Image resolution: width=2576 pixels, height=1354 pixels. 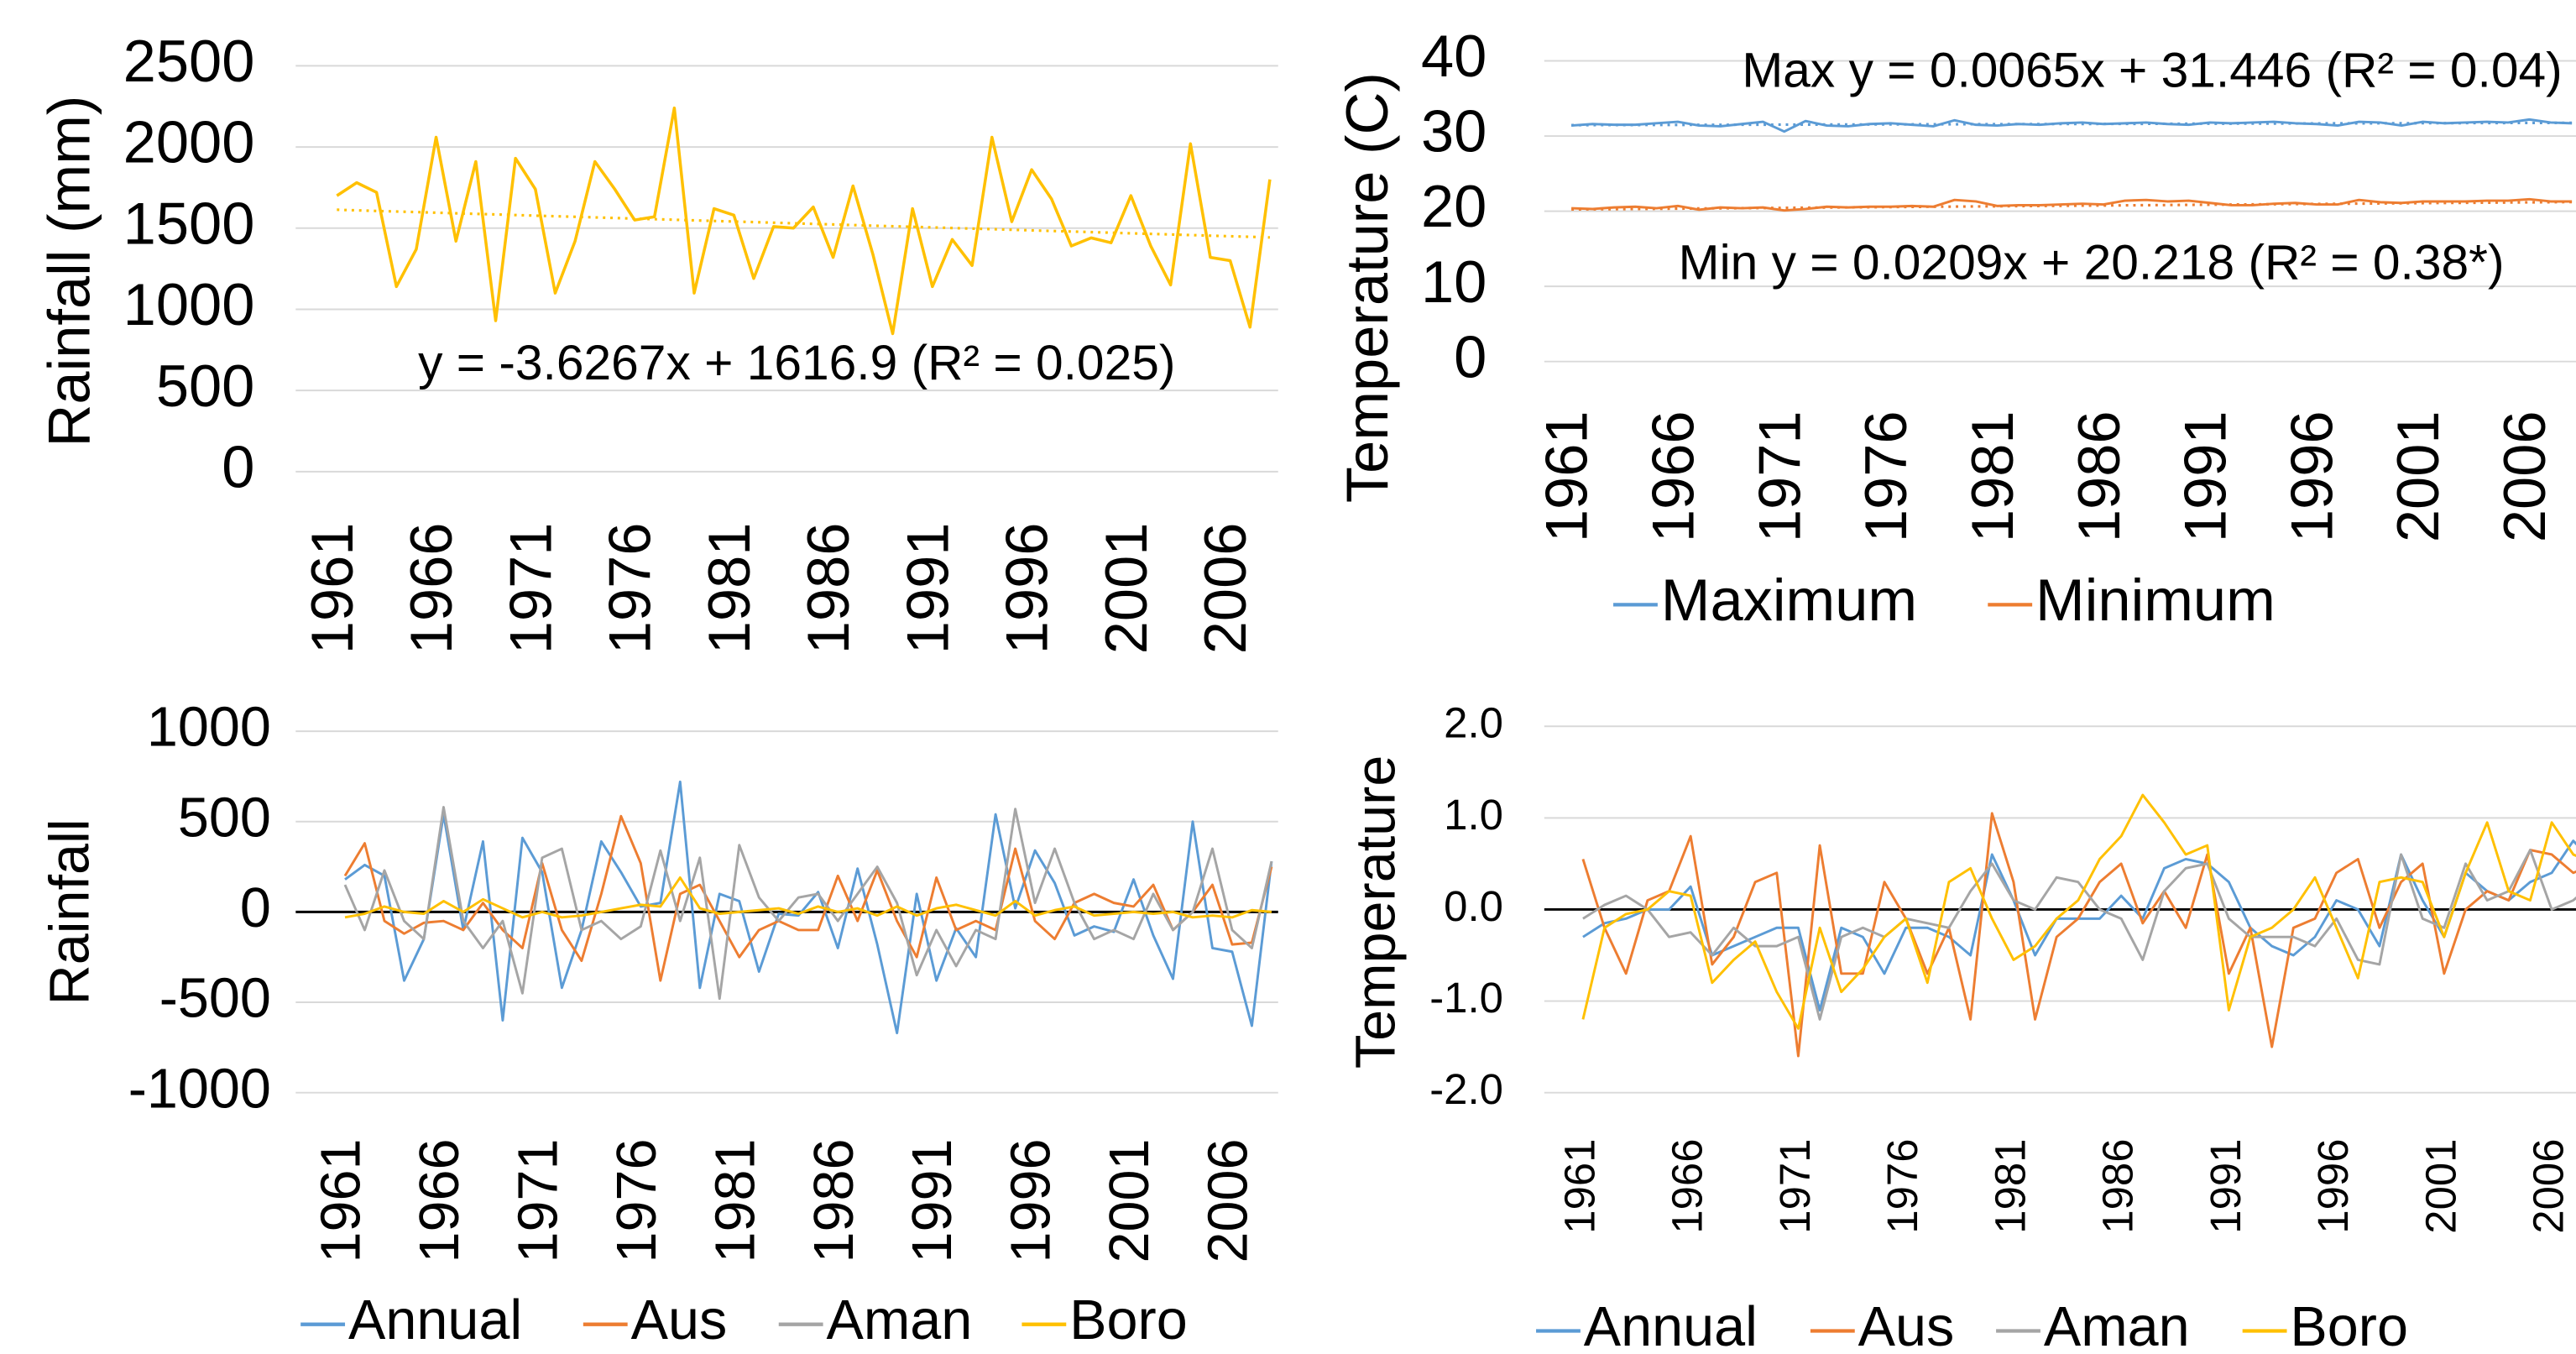 What do you see at coordinates (189, 223) in the screenshot?
I see `y-tick-label: 1500` at bounding box center [189, 223].